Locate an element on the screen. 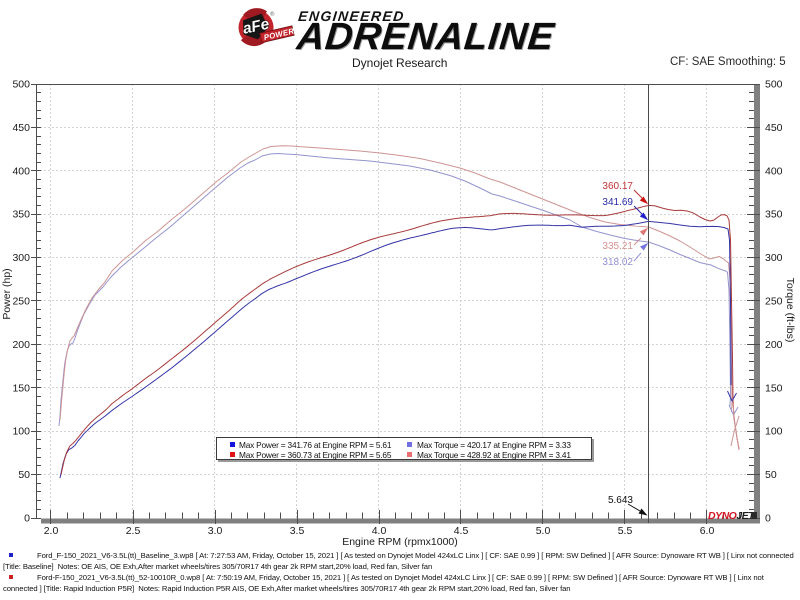  svg-text: 5.643 is located at coordinates (620, 500).